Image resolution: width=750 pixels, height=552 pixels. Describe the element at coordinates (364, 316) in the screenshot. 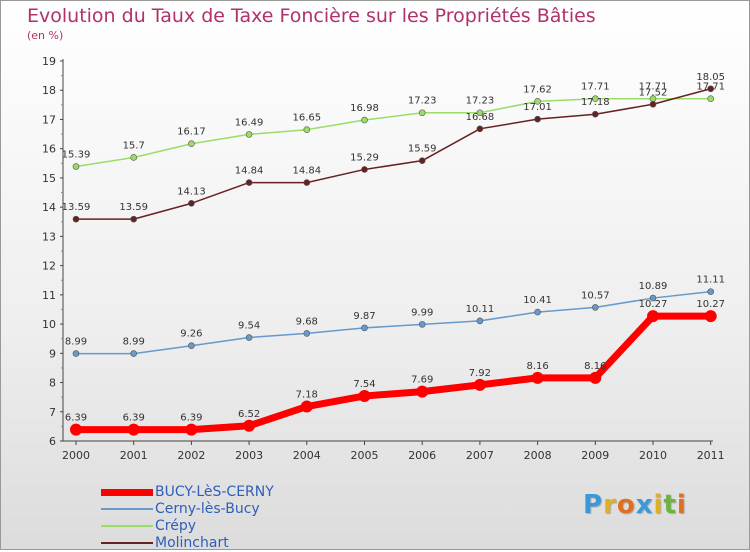

I see `data-label: 9.87` at that location.